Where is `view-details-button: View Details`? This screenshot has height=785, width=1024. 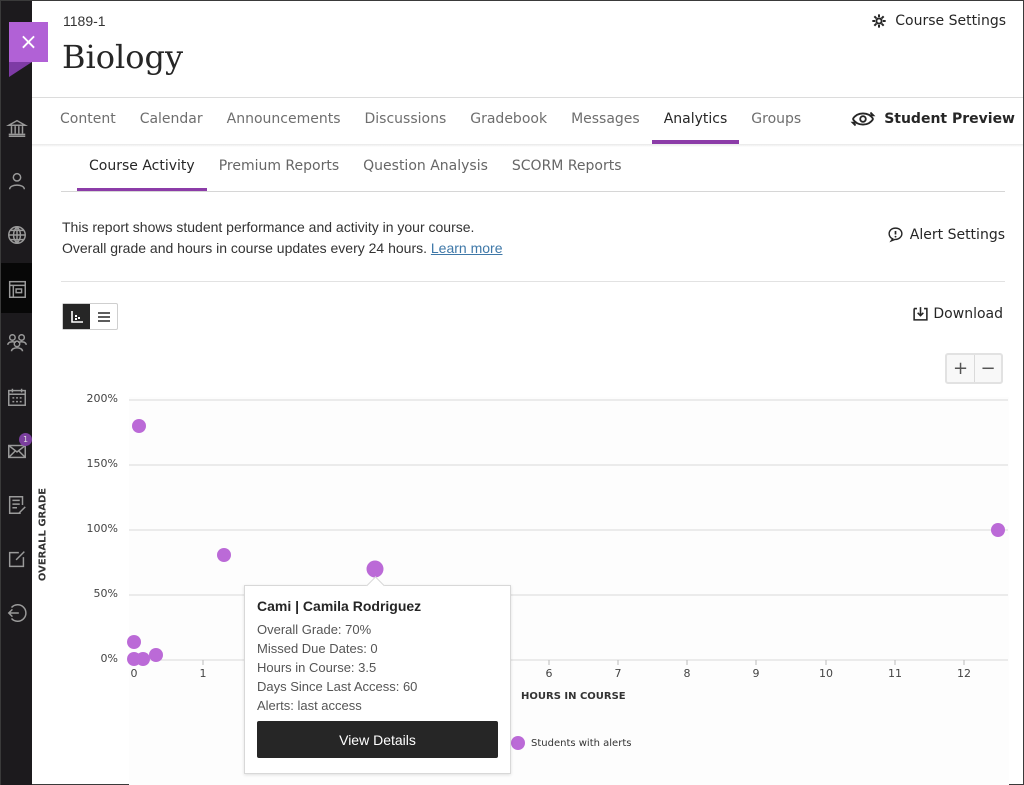
view-details-button: View Details is located at coordinates (377, 739).